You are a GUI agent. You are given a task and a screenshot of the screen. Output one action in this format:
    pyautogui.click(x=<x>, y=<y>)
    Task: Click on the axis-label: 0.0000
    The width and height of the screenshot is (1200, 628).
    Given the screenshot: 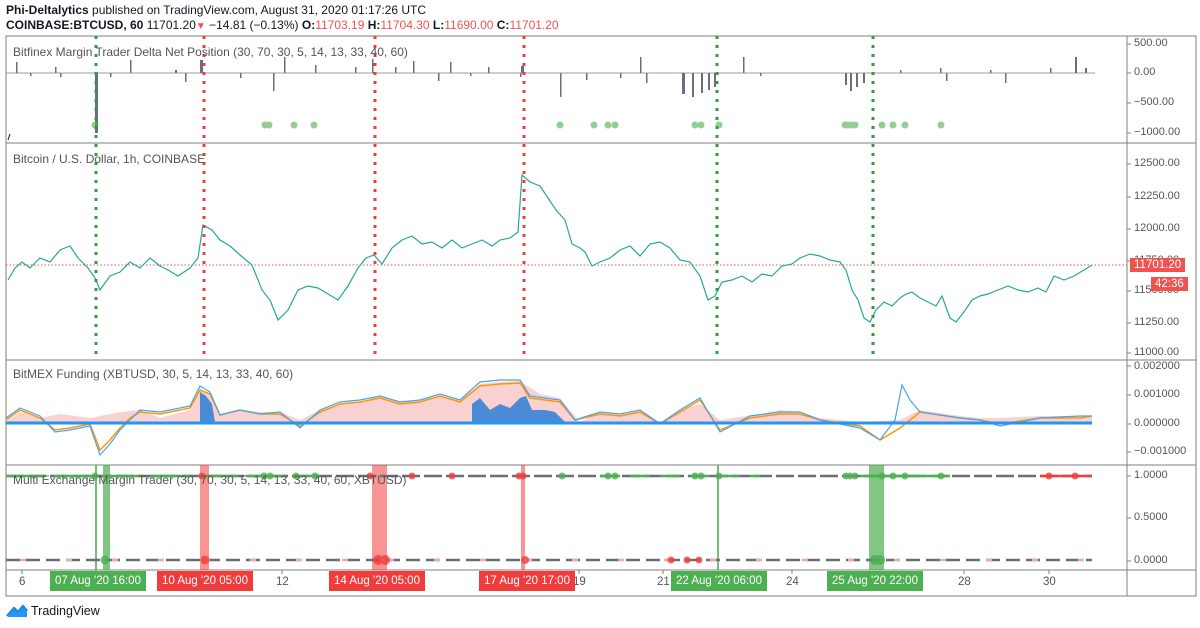 What is the action you would take?
    pyautogui.click(x=1151, y=560)
    